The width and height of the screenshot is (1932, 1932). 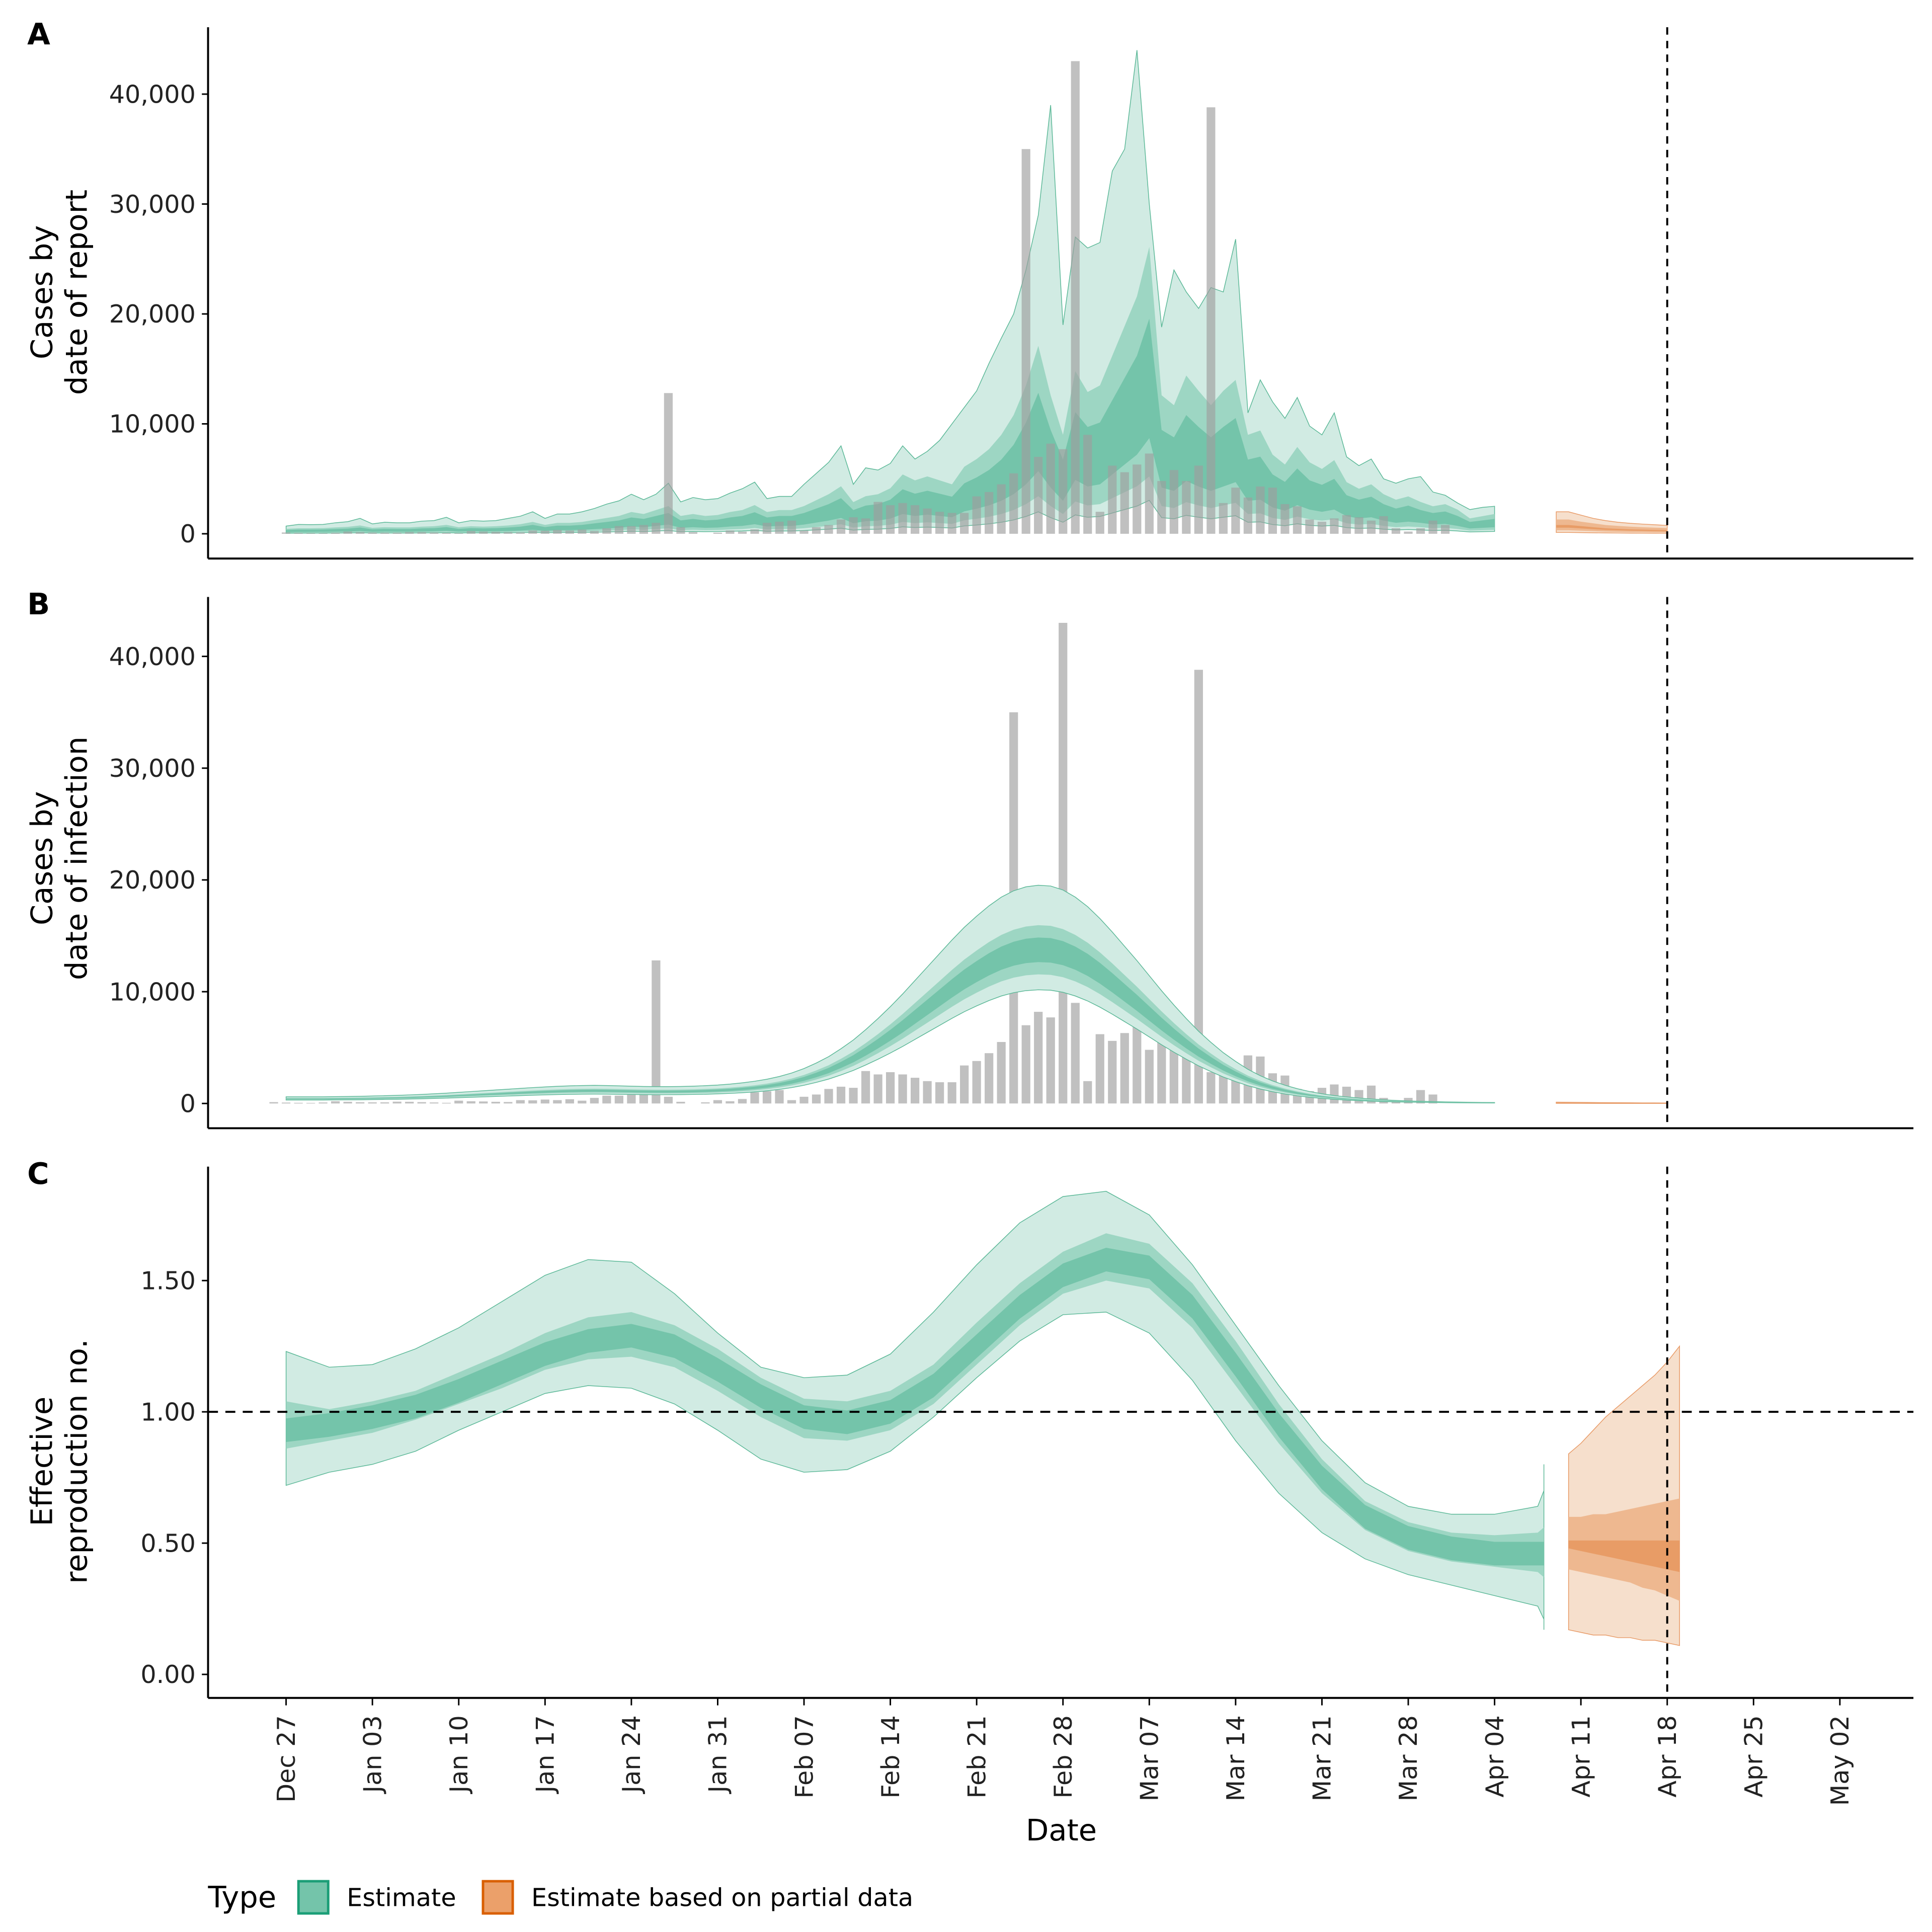 I want to click on panel-b-tag: B, so click(x=38, y=604).